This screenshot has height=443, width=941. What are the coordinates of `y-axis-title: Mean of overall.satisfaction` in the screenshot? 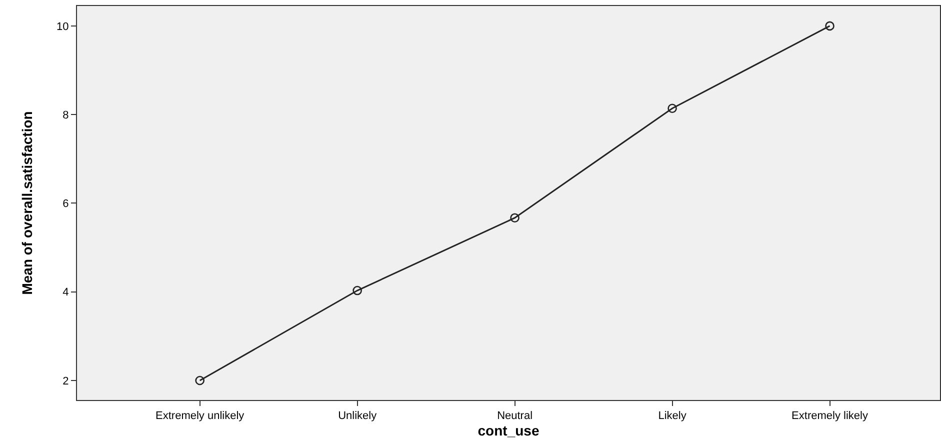 It's located at (27, 203).